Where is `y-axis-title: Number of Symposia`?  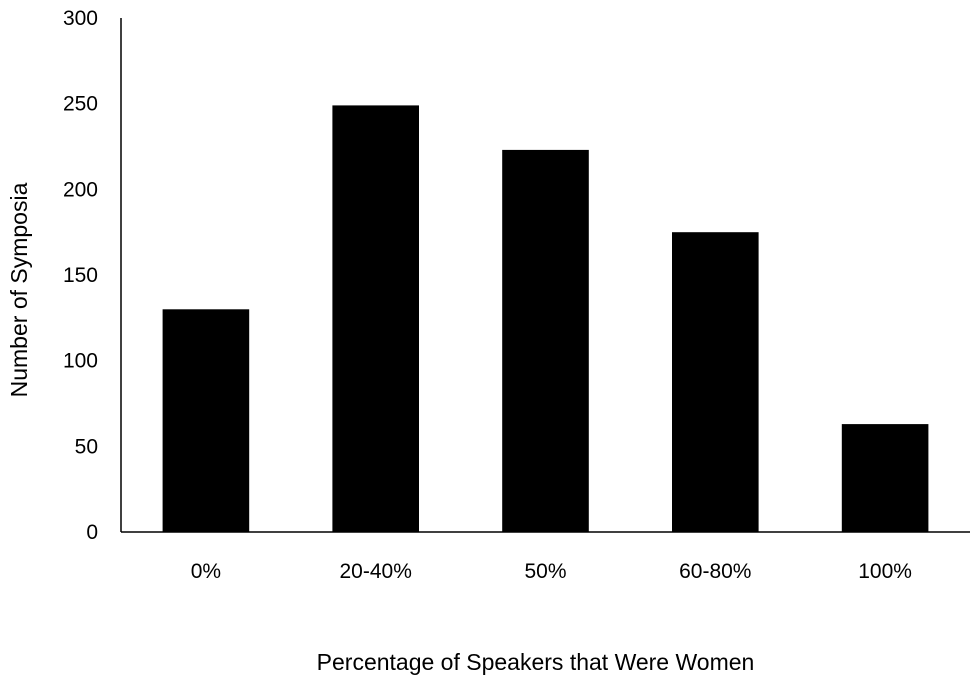
y-axis-title: Number of Symposia is located at coordinates (19, 289).